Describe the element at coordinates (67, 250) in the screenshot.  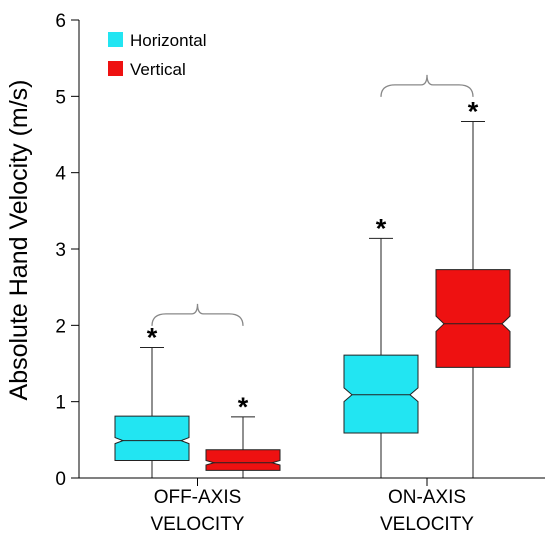
I see `y-ticks: 0 1 2 3 4 5 6` at that location.